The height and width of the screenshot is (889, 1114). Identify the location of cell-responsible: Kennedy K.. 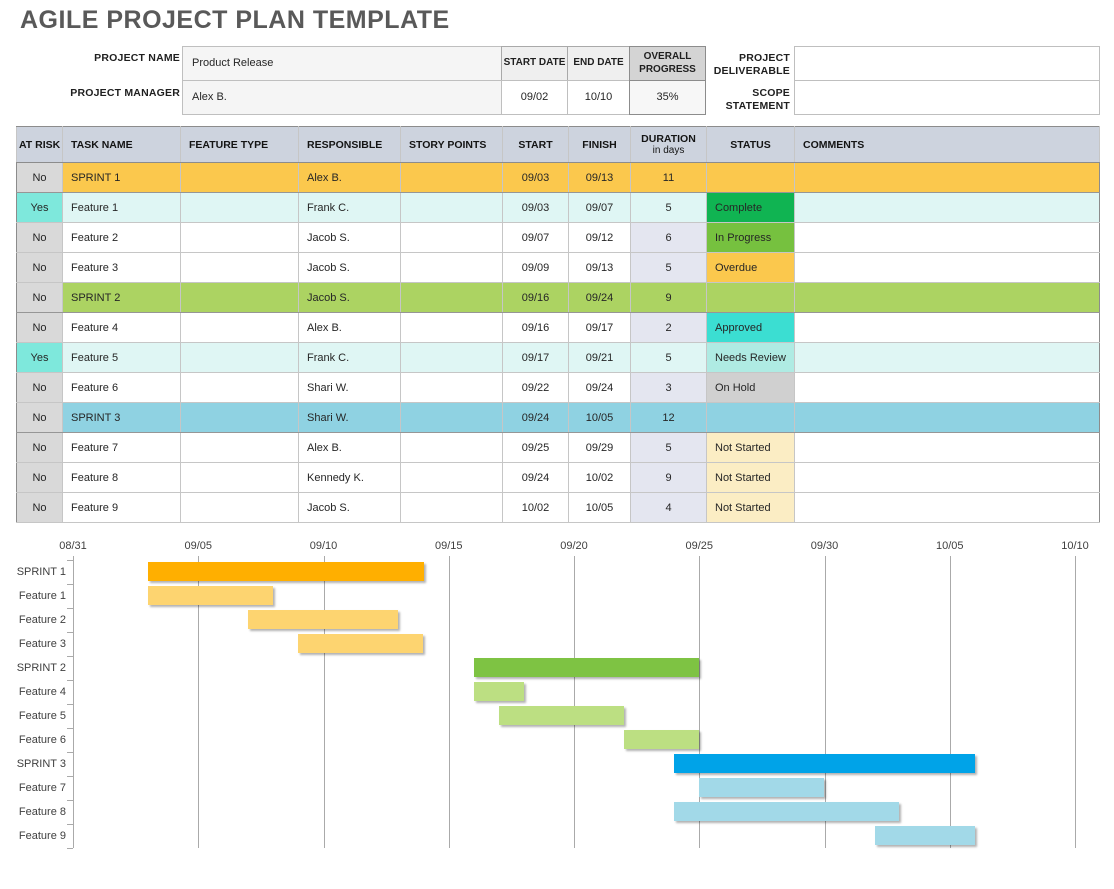
(349, 477).